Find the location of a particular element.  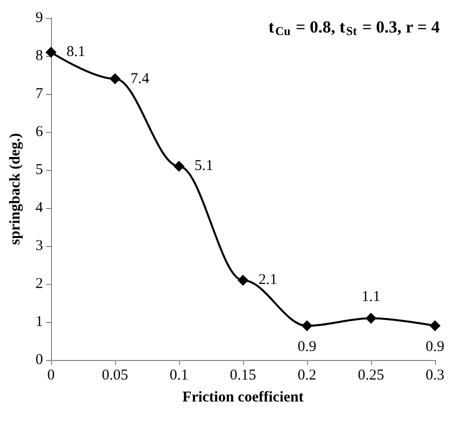

y-tick-label: 0 is located at coordinates (39, 360).